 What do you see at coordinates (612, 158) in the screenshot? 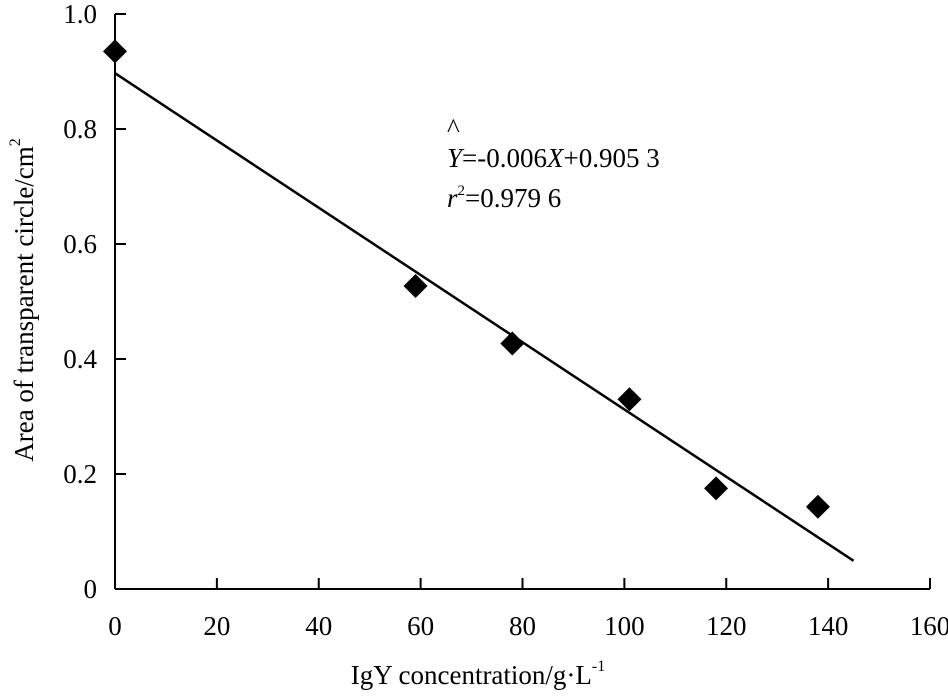
I see `regression-intercept: +0.905 3` at bounding box center [612, 158].